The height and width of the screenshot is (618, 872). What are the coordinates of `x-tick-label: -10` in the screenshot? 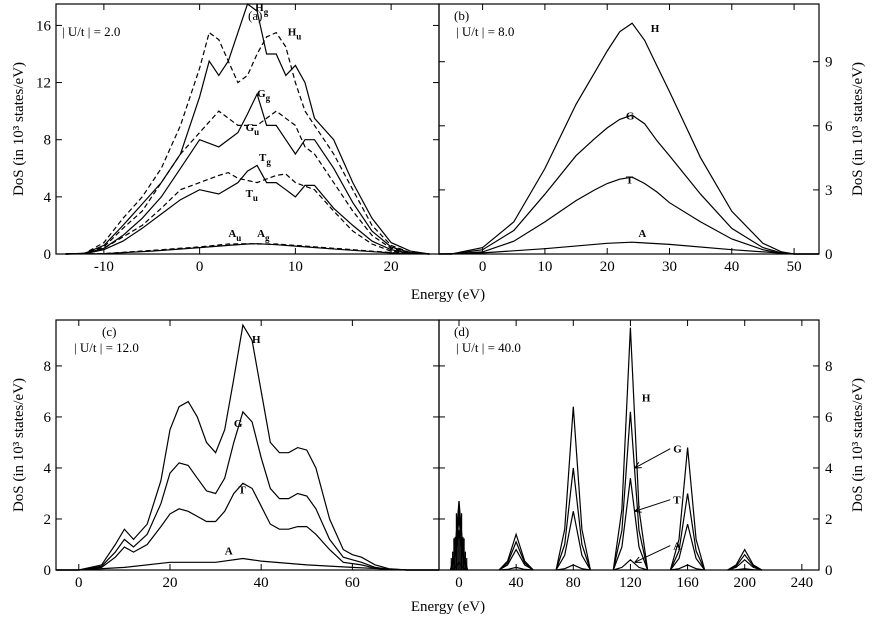 It's located at (104, 267).